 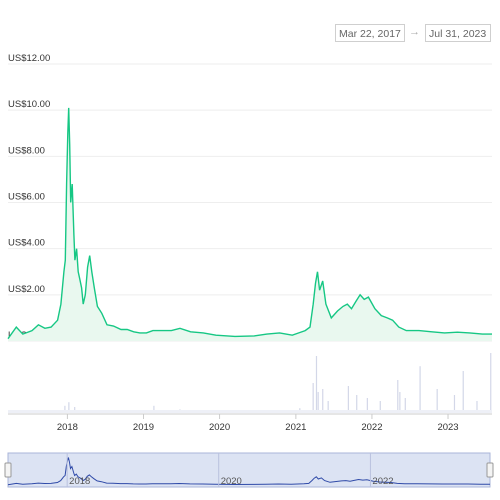 I want to click on navigator-tick-label: 2022, so click(x=382, y=481).